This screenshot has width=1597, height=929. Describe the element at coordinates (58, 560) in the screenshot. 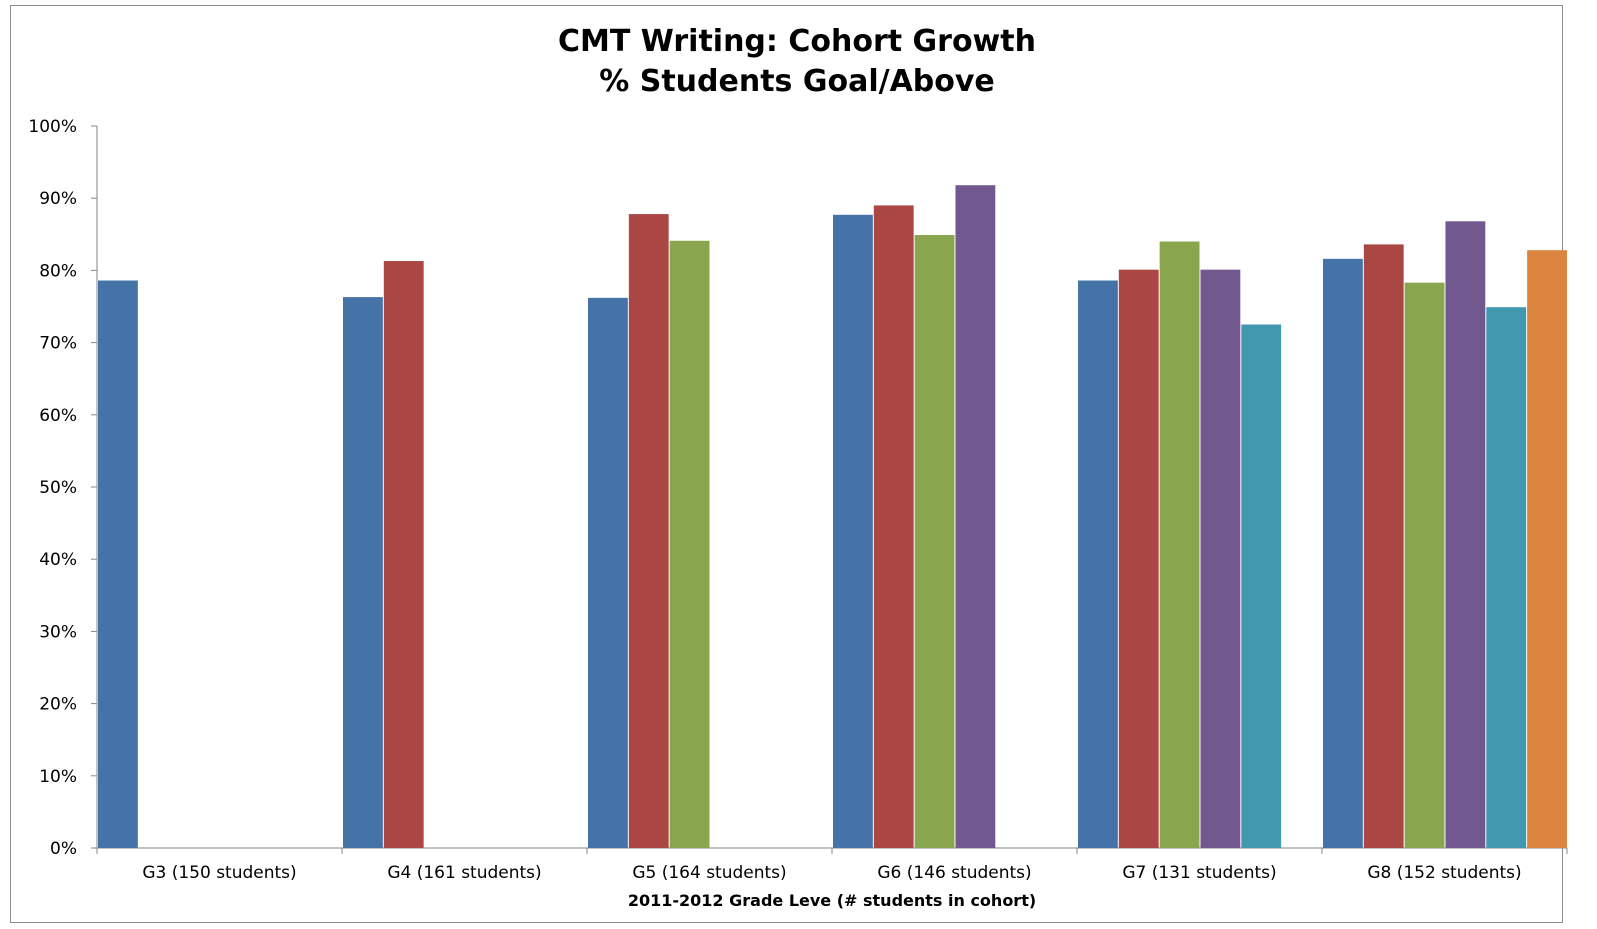

I see `y-tick-label: 40%` at that location.